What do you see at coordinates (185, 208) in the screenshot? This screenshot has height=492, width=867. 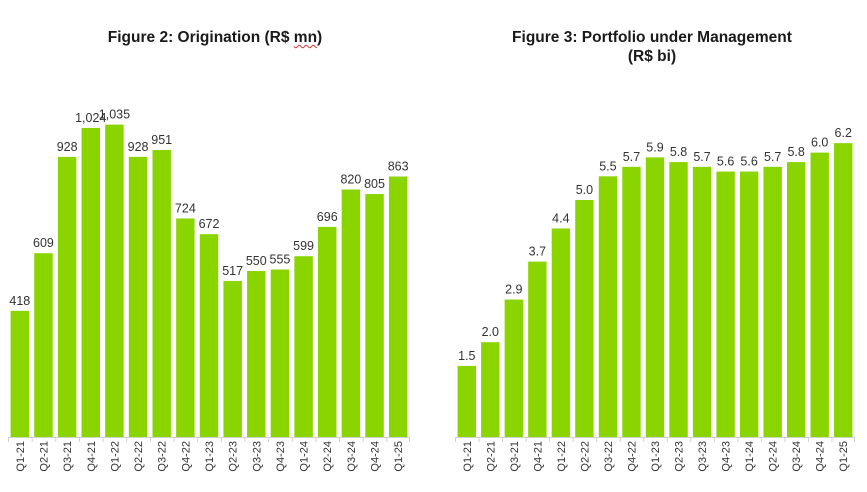 I see `data-label: 724` at bounding box center [185, 208].